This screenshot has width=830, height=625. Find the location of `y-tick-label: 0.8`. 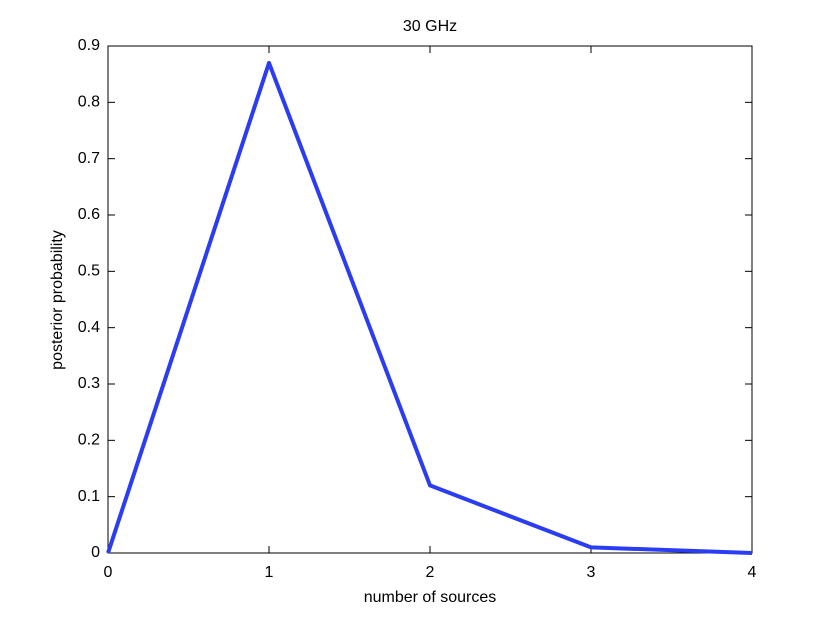

y-tick-label: 0.8 is located at coordinates (89, 102).